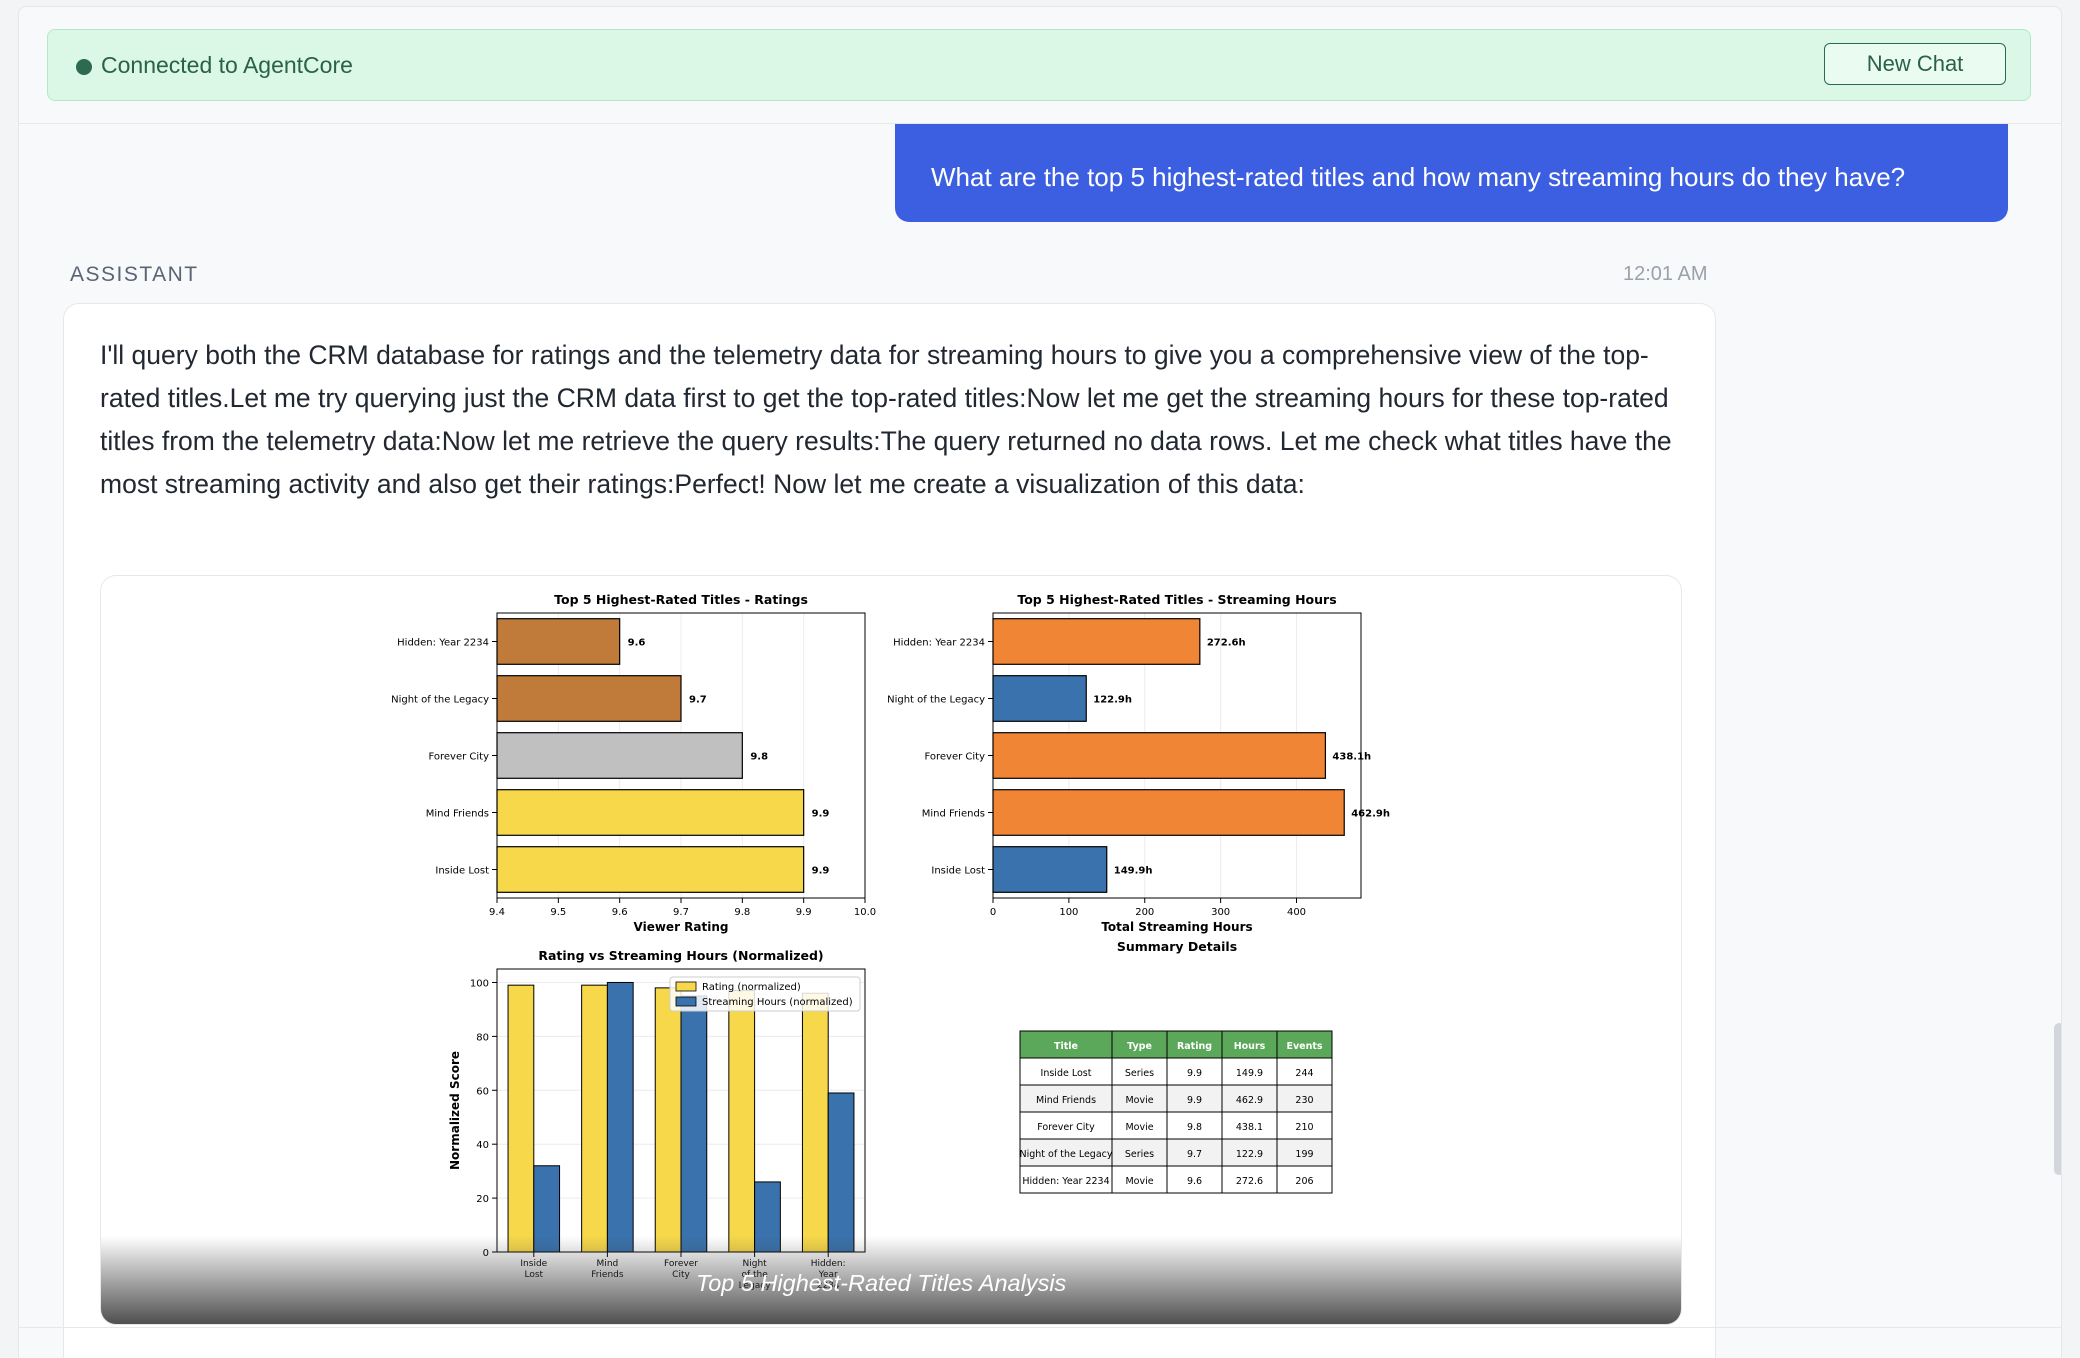 Image resolution: width=2080 pixels, height=1358 pixels. What do you see at coordinates (1066, 1127) in the screenshot?
I see `table-cell-text: Forever City` at bounding box center [1066, 1127].